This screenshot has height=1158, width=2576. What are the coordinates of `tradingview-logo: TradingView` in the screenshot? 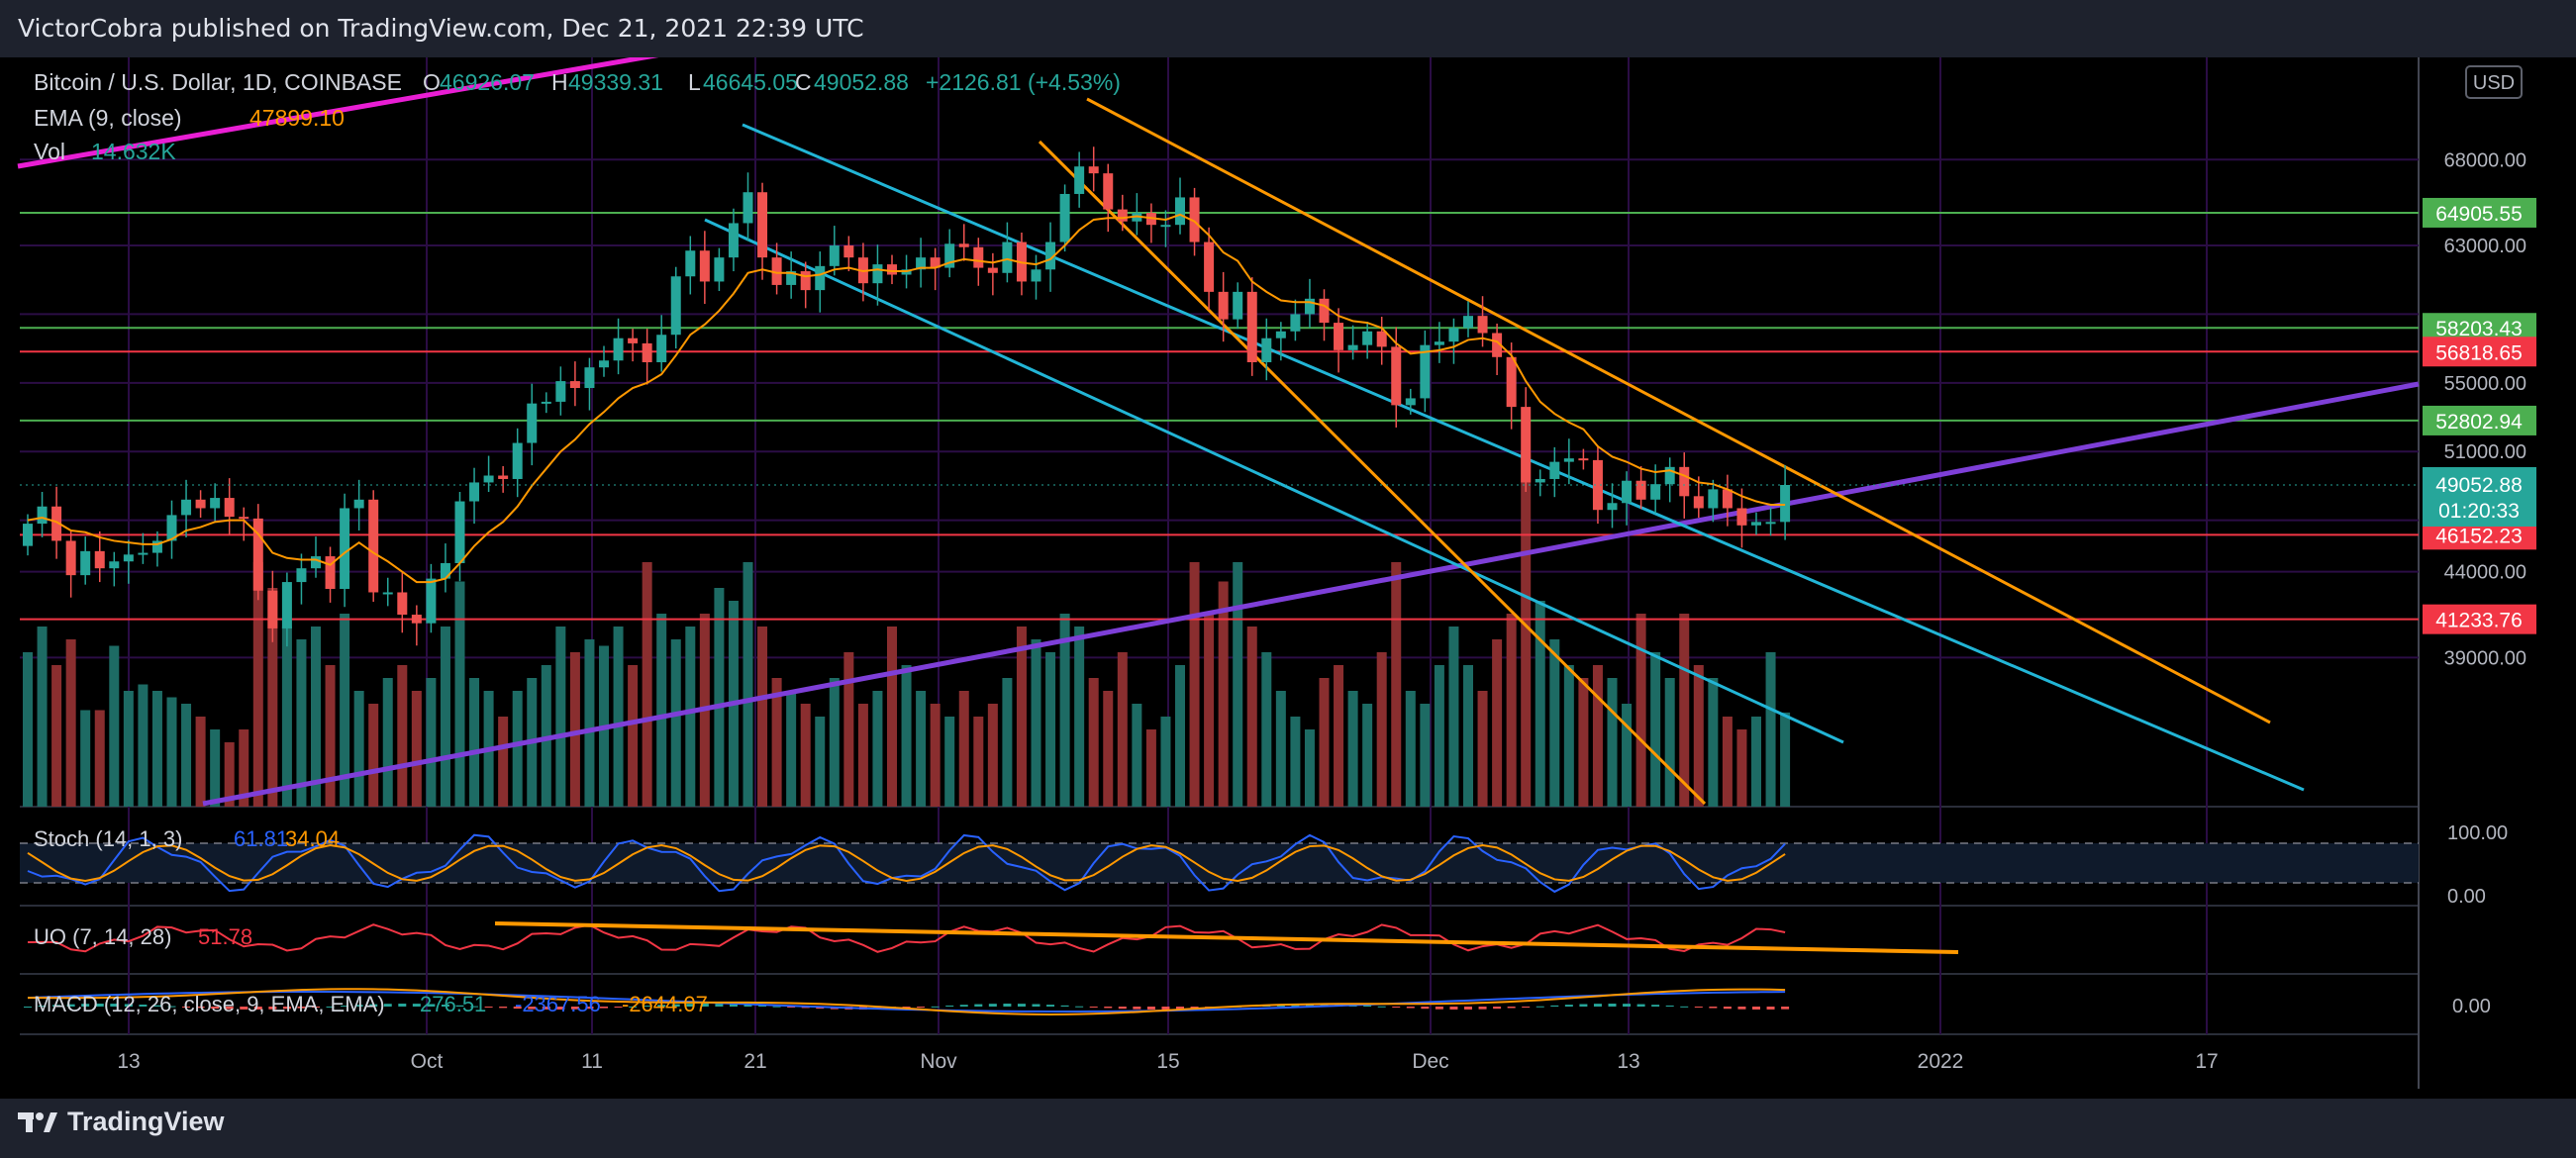 It's located at (122, 1122).